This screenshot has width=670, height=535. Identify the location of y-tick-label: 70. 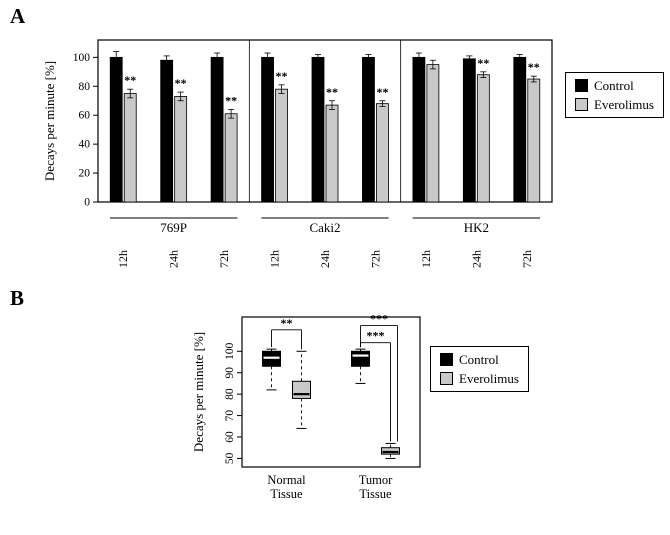
(230, 416).